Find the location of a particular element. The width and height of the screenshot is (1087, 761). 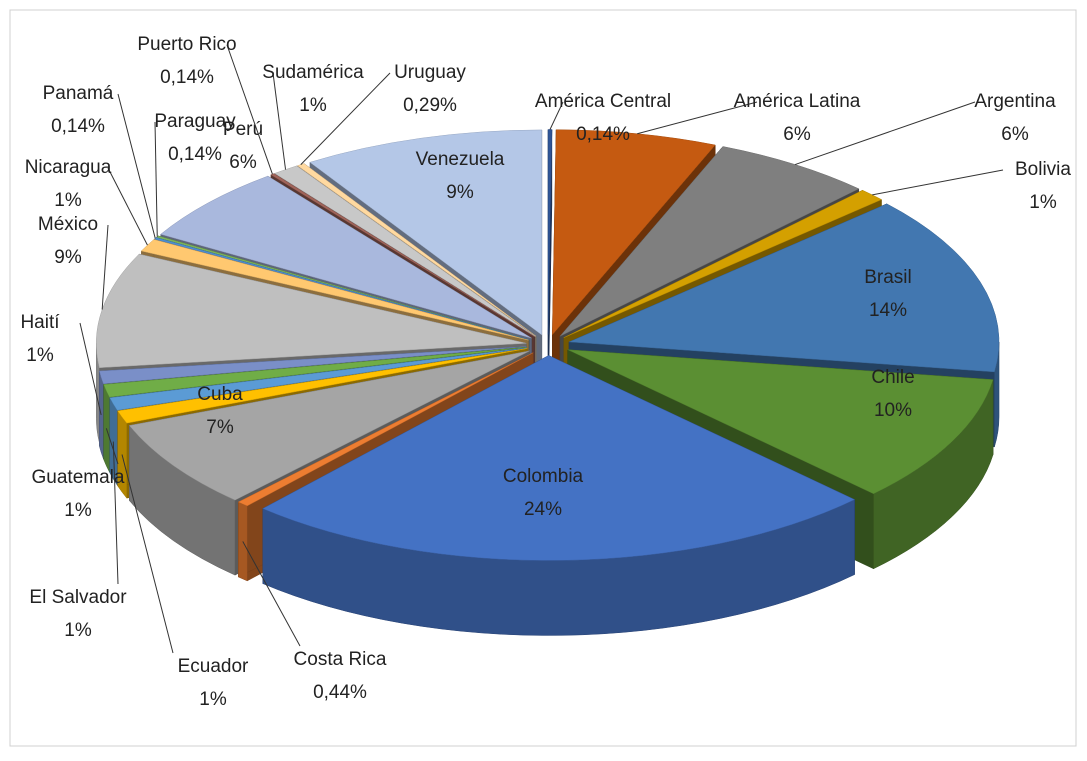

slice-label: Brasil is located at coordinates (888, 277).